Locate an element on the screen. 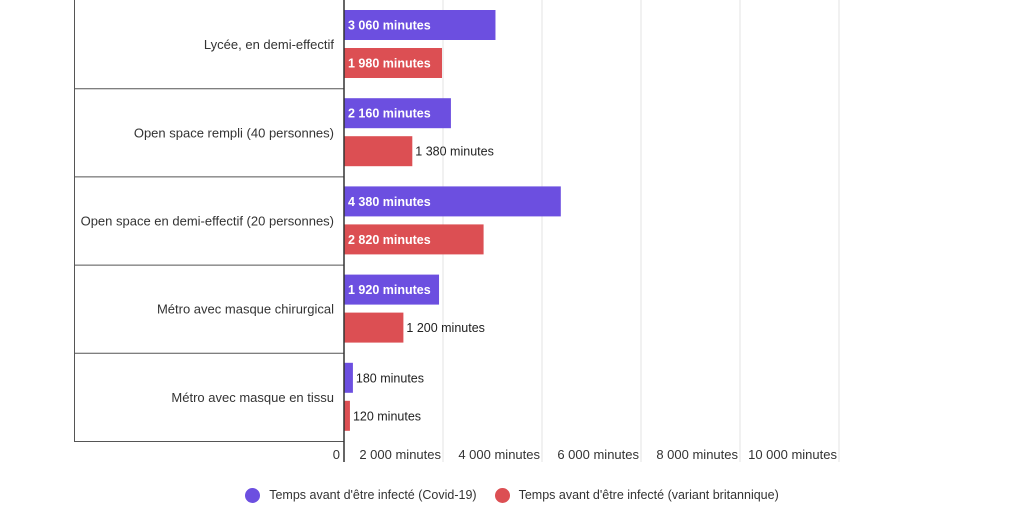 The height and width of the screenshot is (519, 1024). legend-label-covid: Temps avant d'être infecté (Covid-19) is located at coordinates (373, 495).